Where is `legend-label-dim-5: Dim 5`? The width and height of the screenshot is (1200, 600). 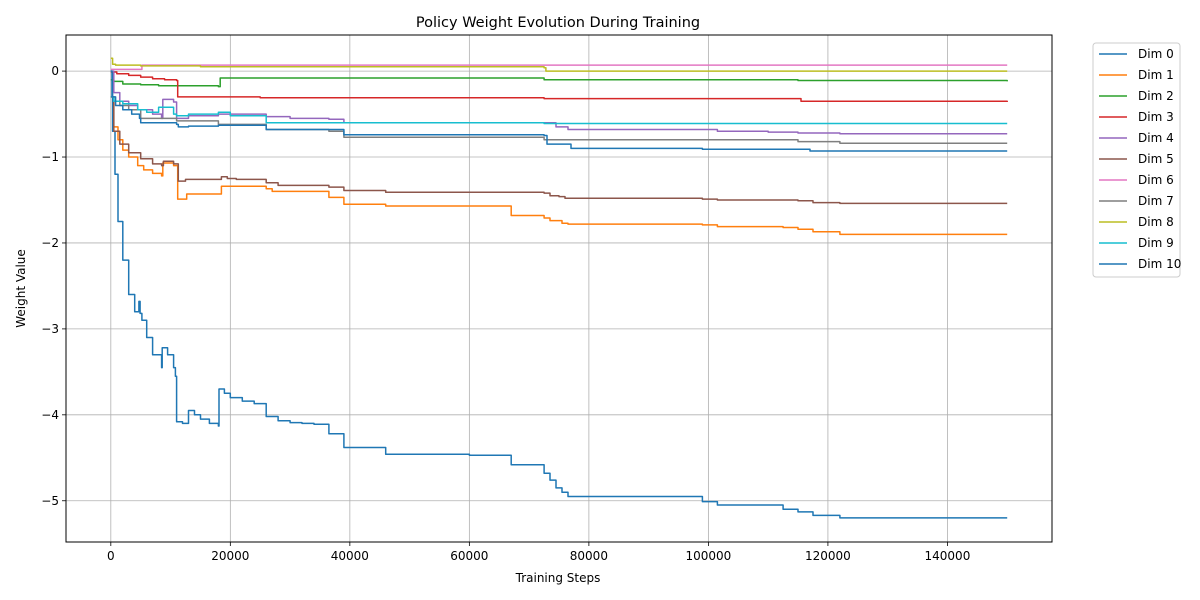
legend-label-dim-5: Dim 5 is located at coordinates (1156, 159).